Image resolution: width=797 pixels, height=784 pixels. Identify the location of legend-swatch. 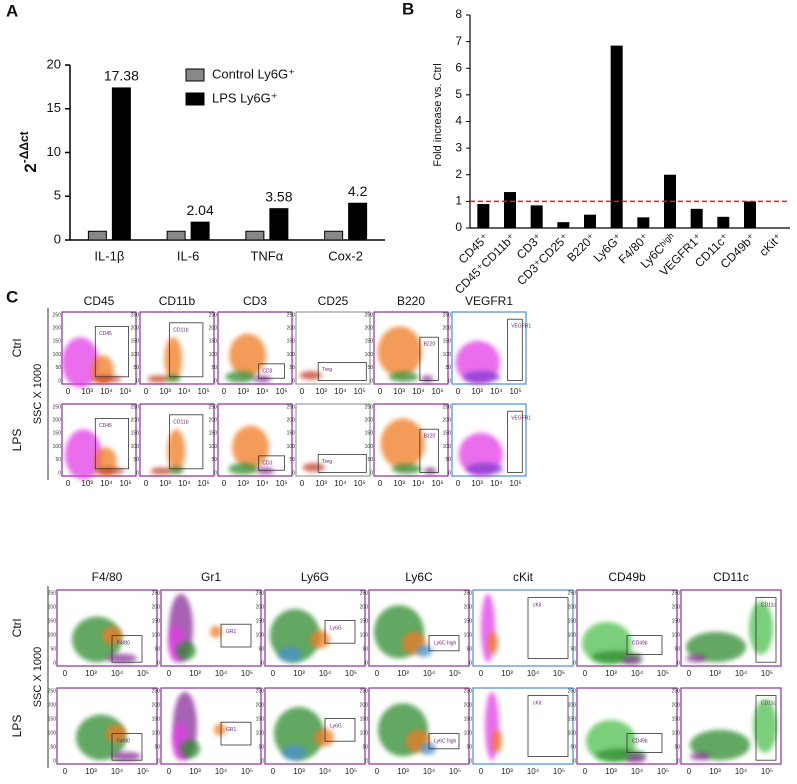
(195, 75).